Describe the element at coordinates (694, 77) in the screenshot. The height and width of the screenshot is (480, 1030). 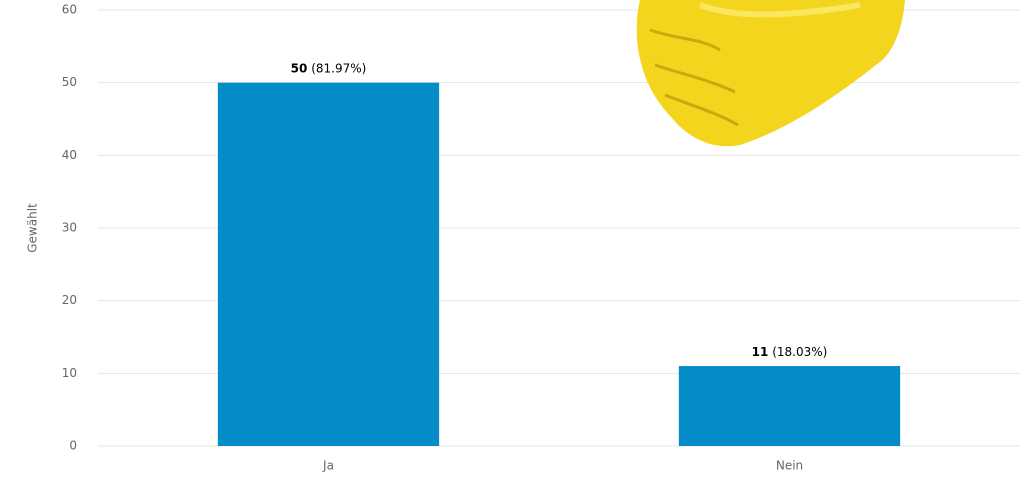
I see `thumb-fold` at that location.